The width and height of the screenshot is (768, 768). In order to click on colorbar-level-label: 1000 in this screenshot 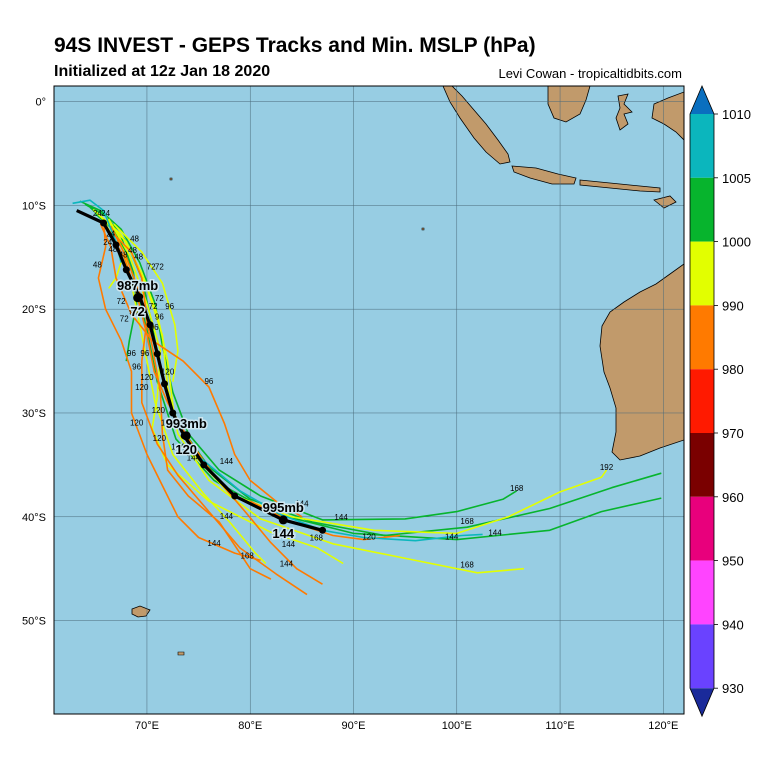, I will do `click(736, 242)`.